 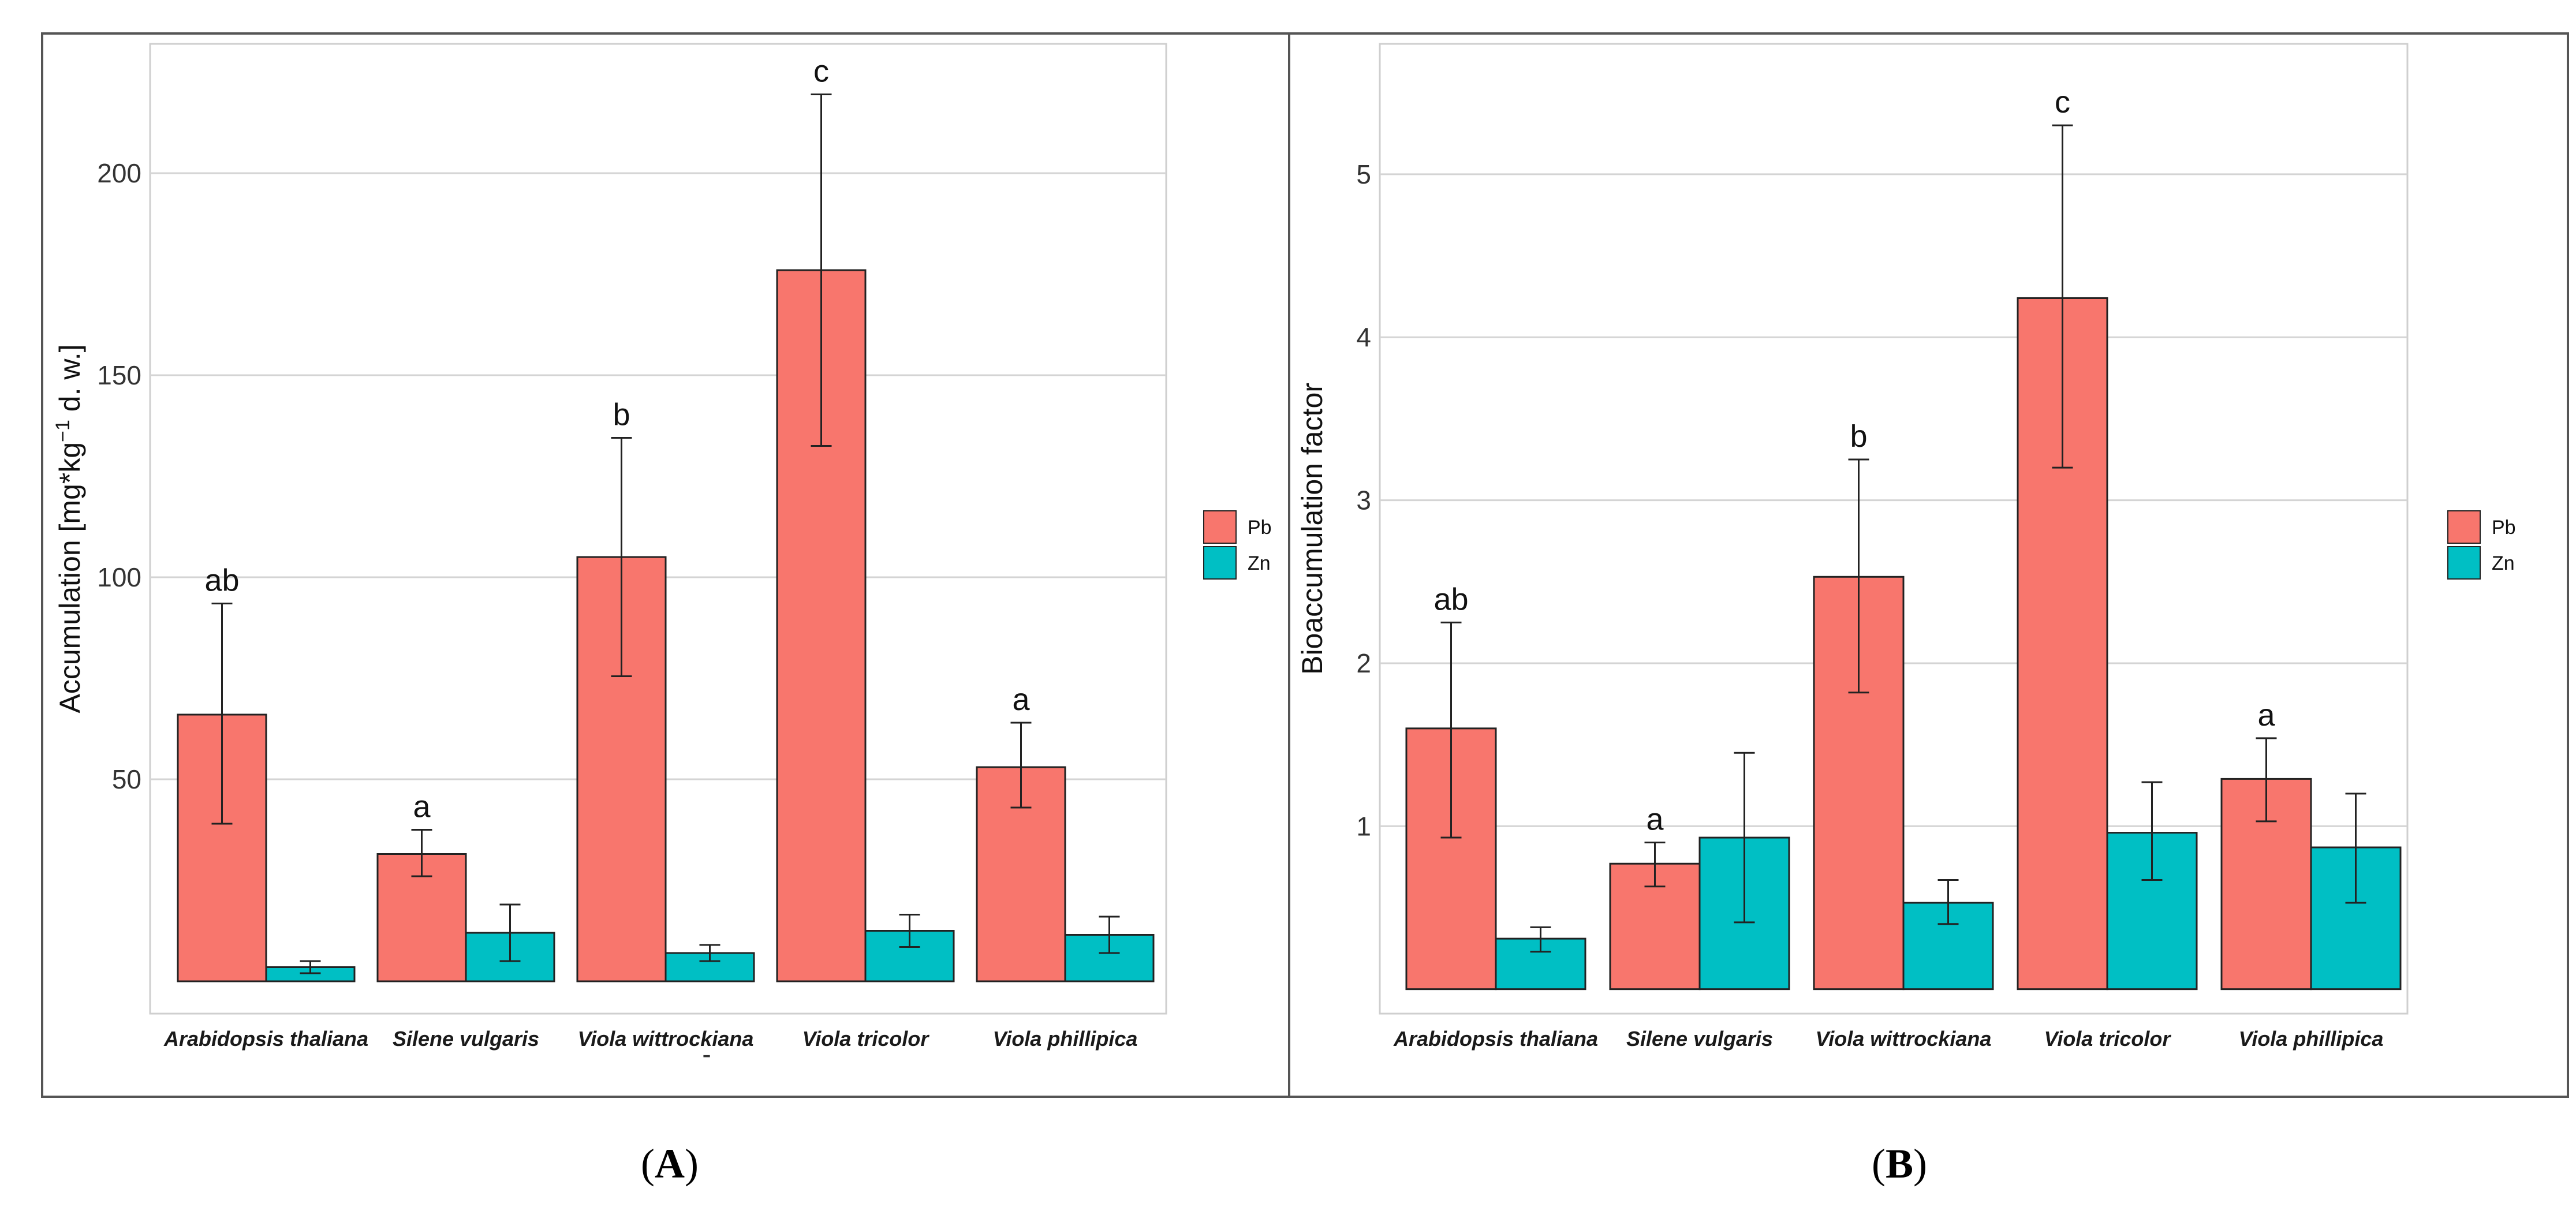 I want to click on panel-b-category-label: Viola phillipica, so click(x=2311, y=1039).